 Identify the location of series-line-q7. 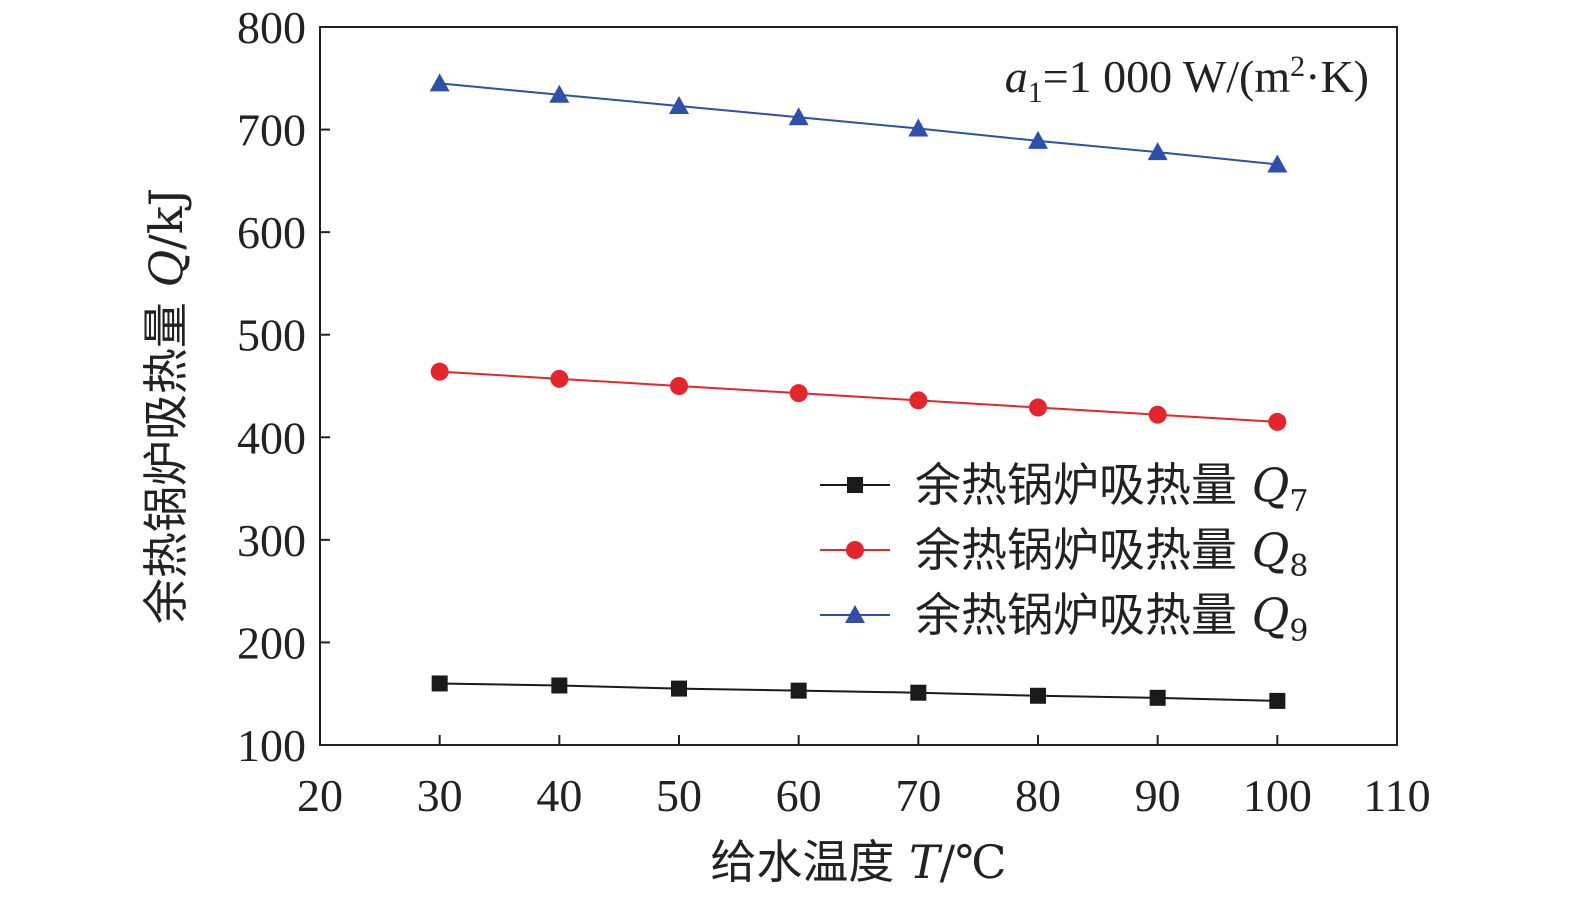
(858, 692).